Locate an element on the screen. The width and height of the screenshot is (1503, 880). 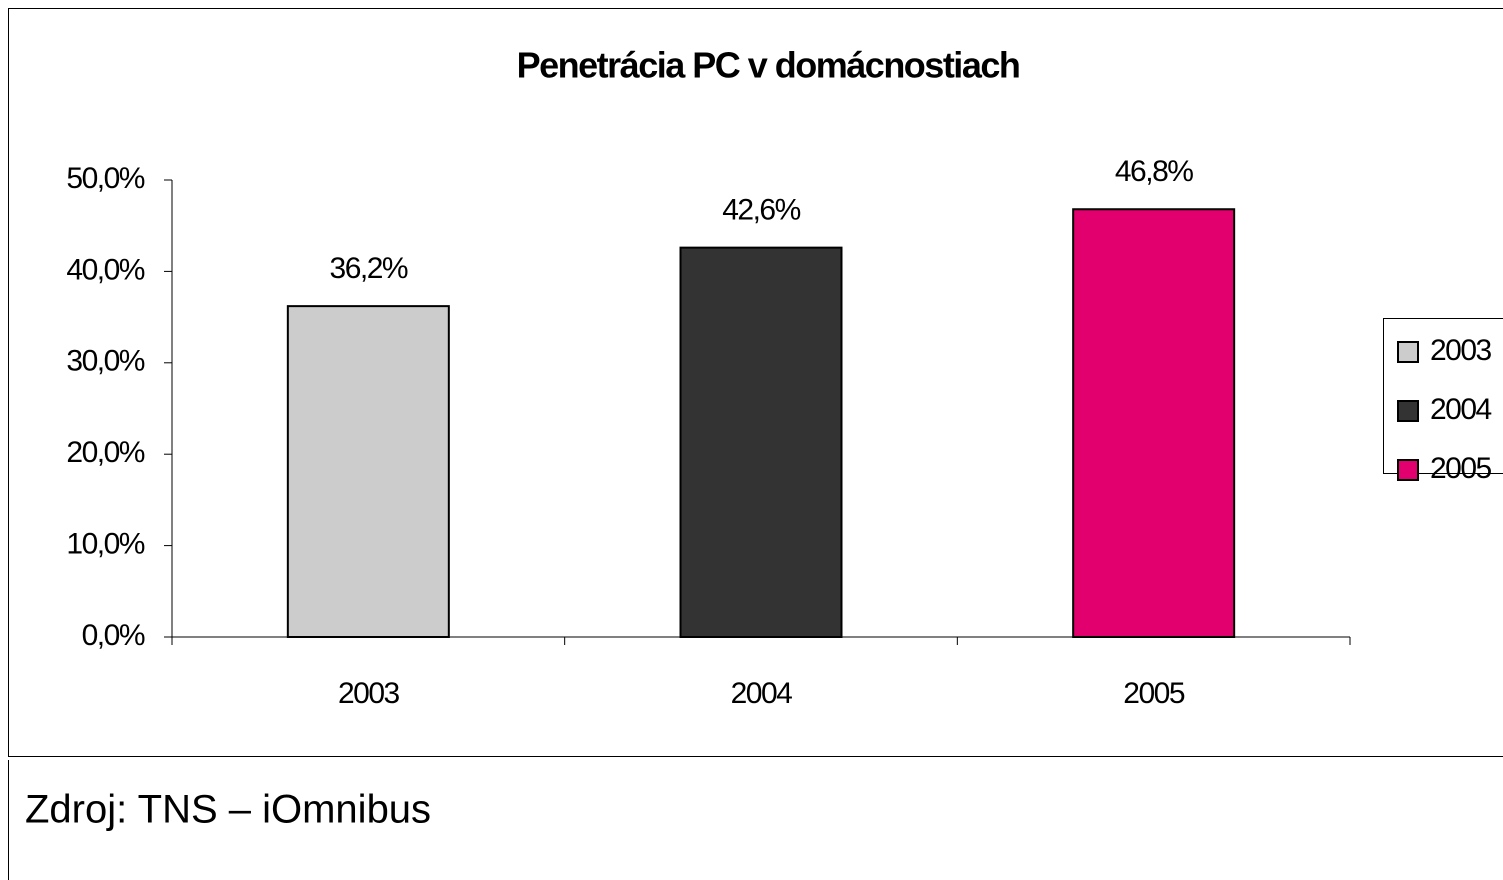
data-label: 36,2% is located at coordinates (369, 268).